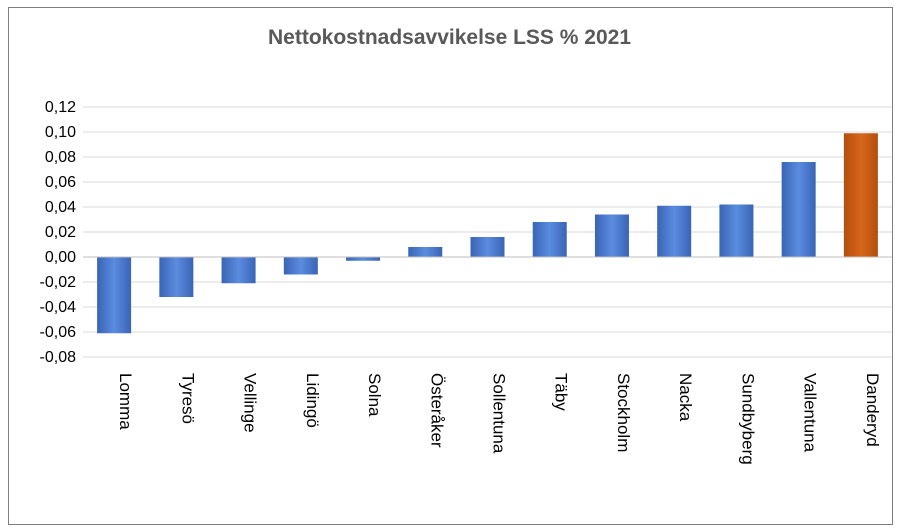 The height and width of the screenshot is (530, 899). What do you see at coordinates (872, 410) in the screenshot?
I see `x-category-label: Danderyd` at bounding box center [872, 410].